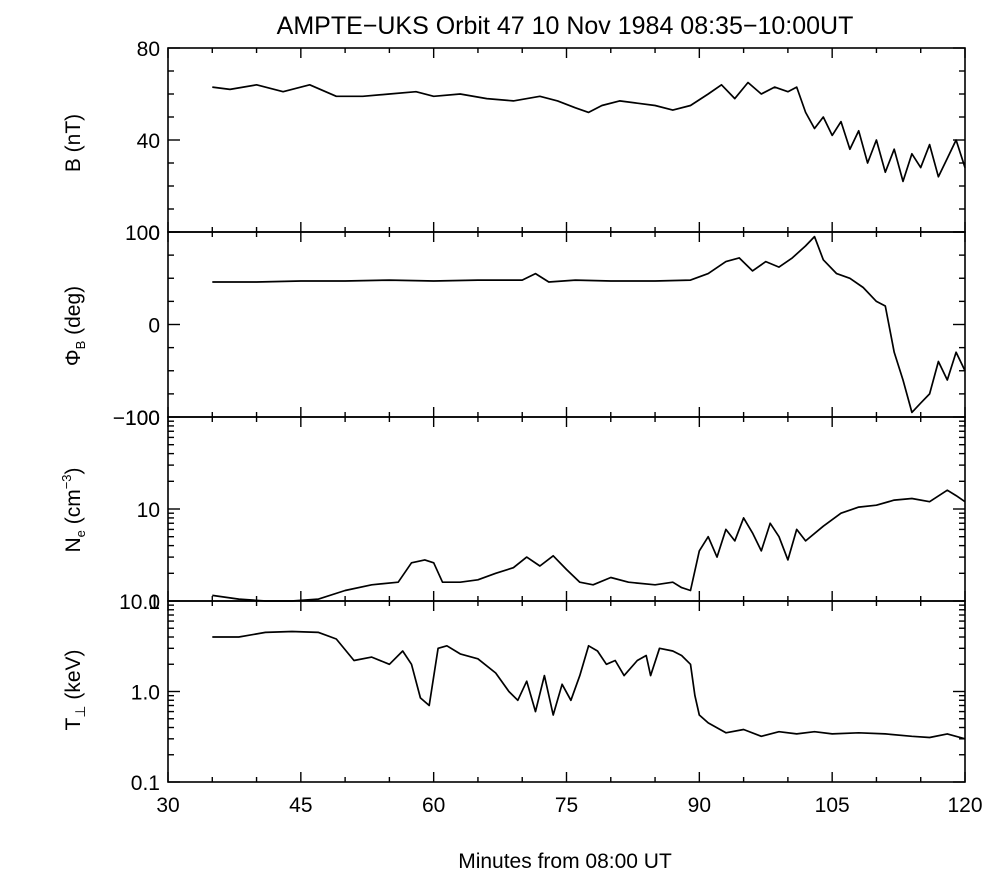 The image size is (998, 877). I want to click on y-label-t-unit: (keV), so click(73, 677).